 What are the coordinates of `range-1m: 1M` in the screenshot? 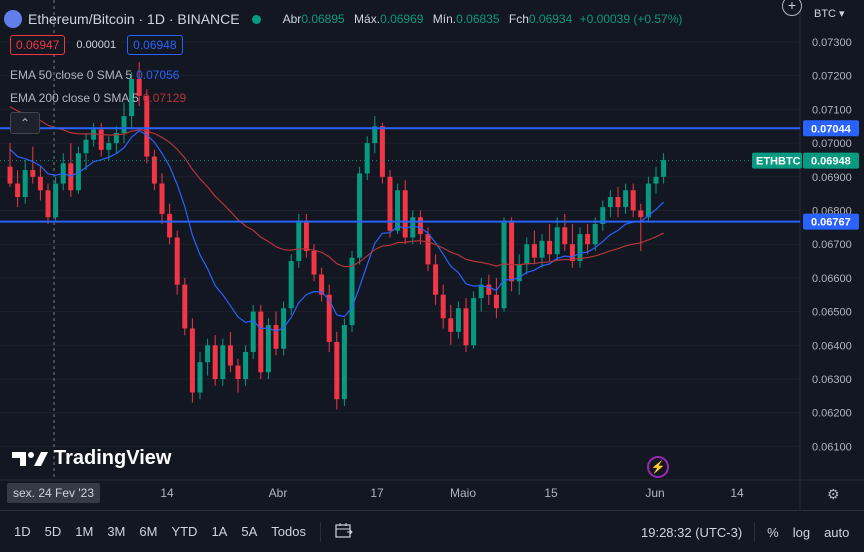 It's located at (84, 531).